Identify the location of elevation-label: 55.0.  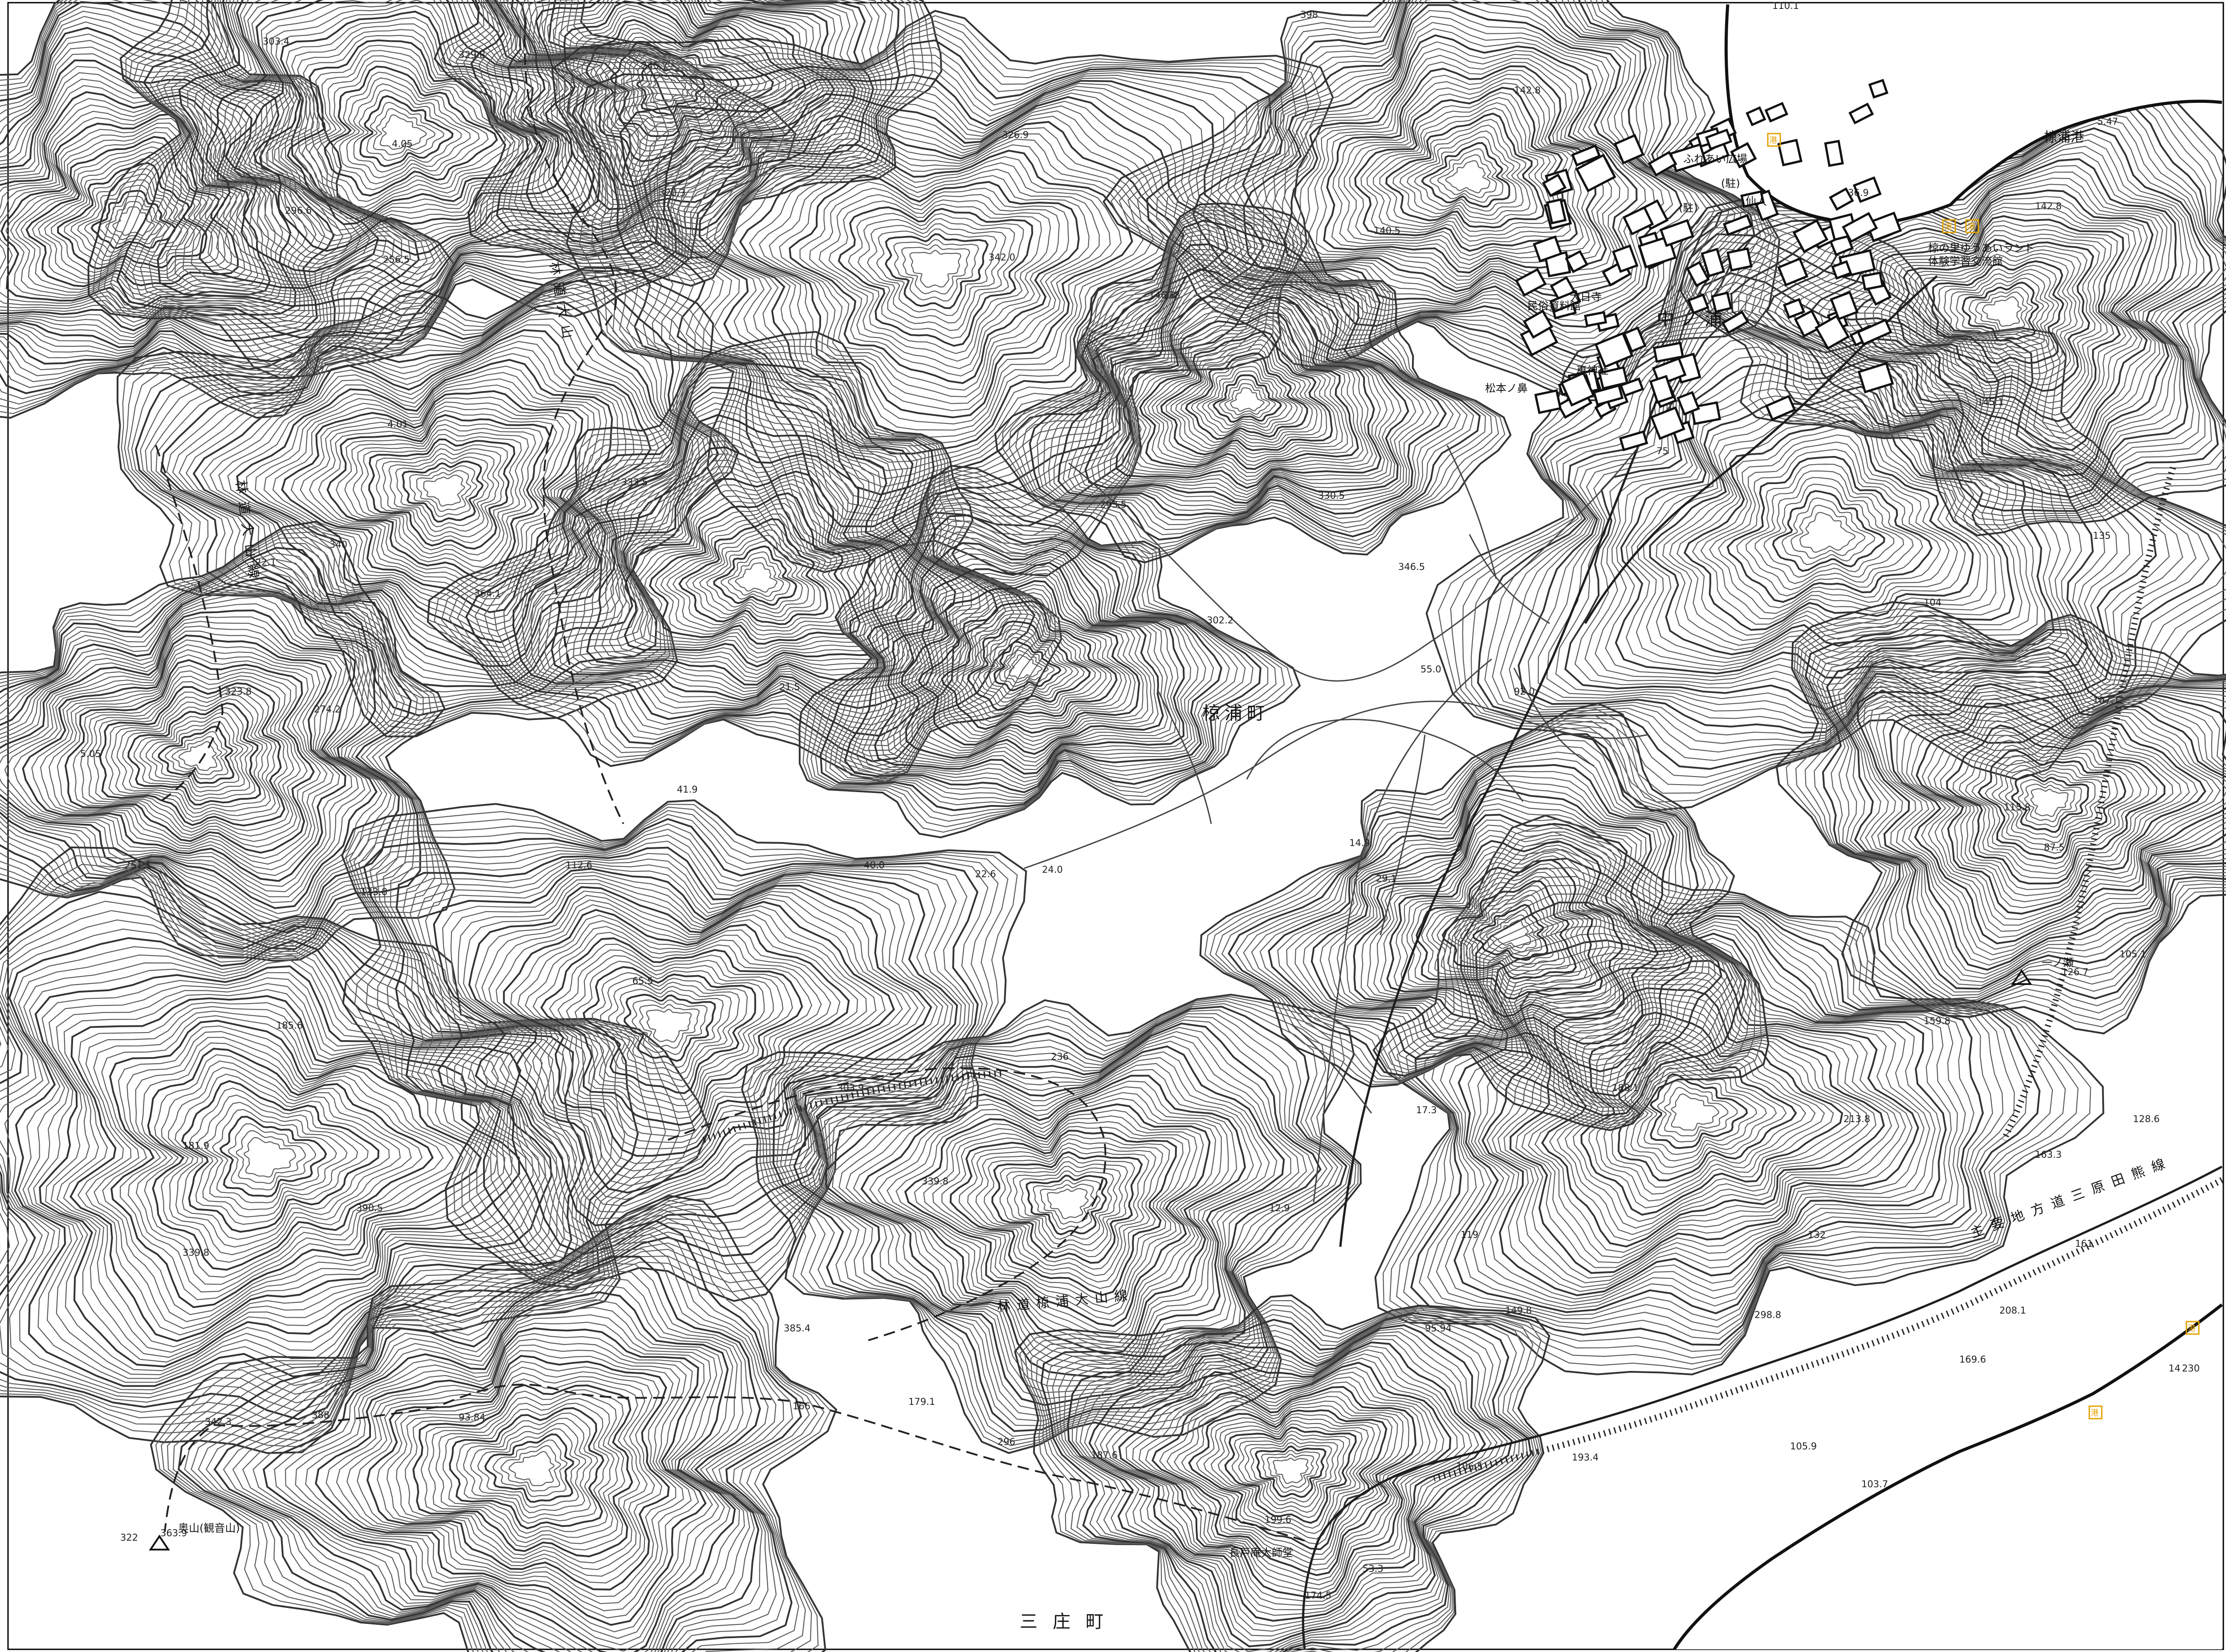
(1430, 669).